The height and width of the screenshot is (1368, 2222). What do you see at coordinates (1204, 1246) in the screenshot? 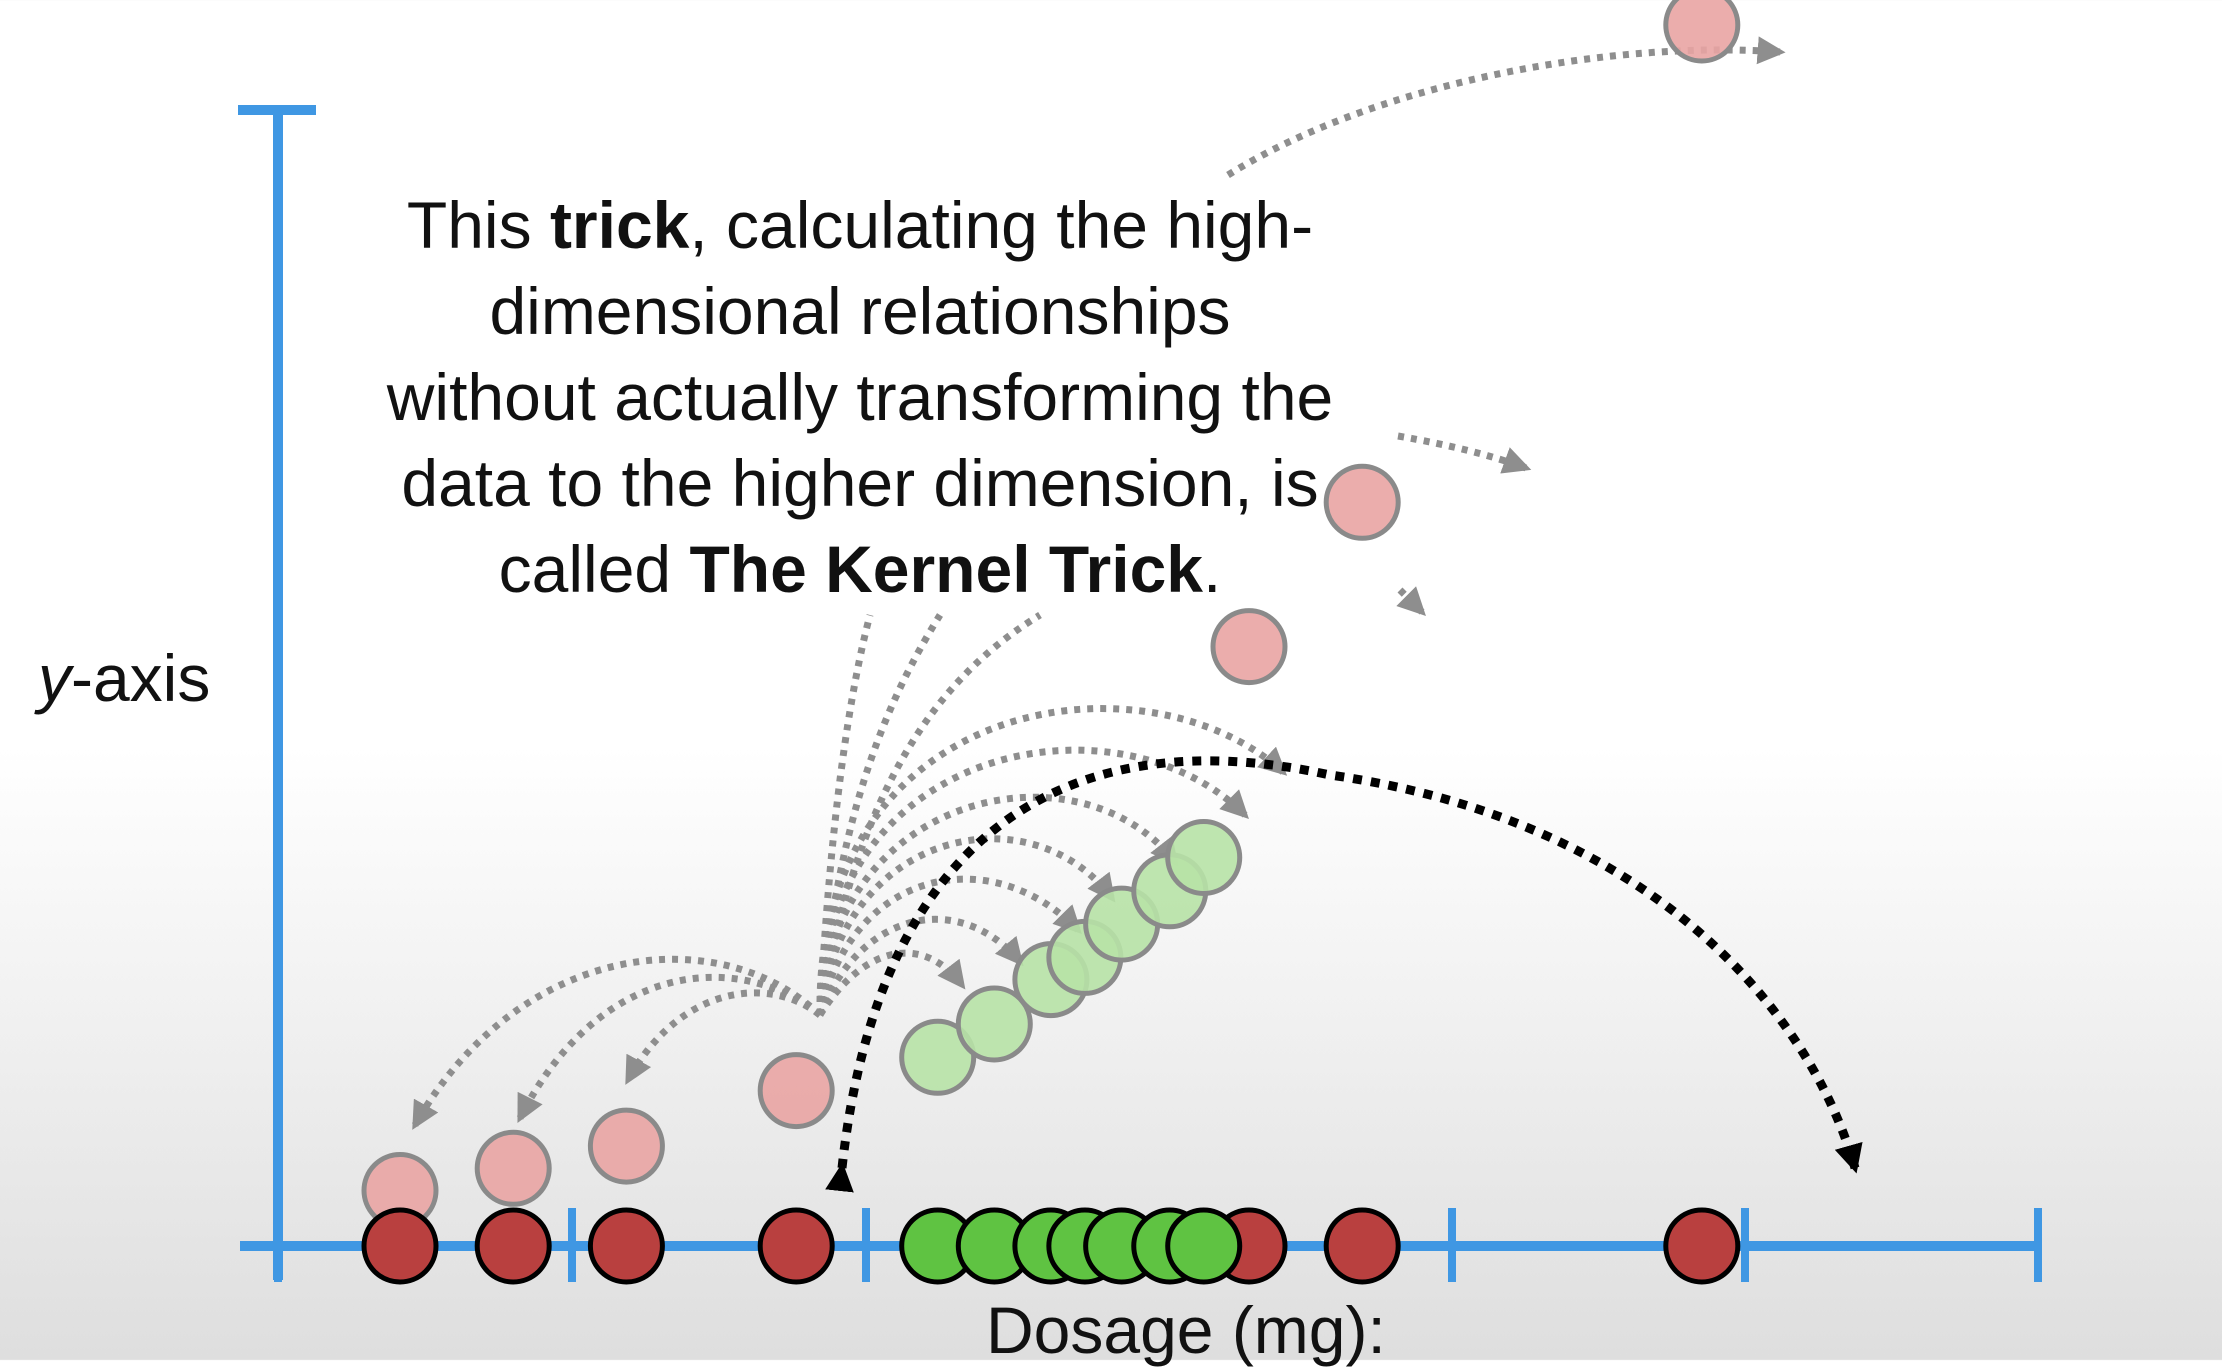
I see `green-point` at bounding box center [1204, 1246].